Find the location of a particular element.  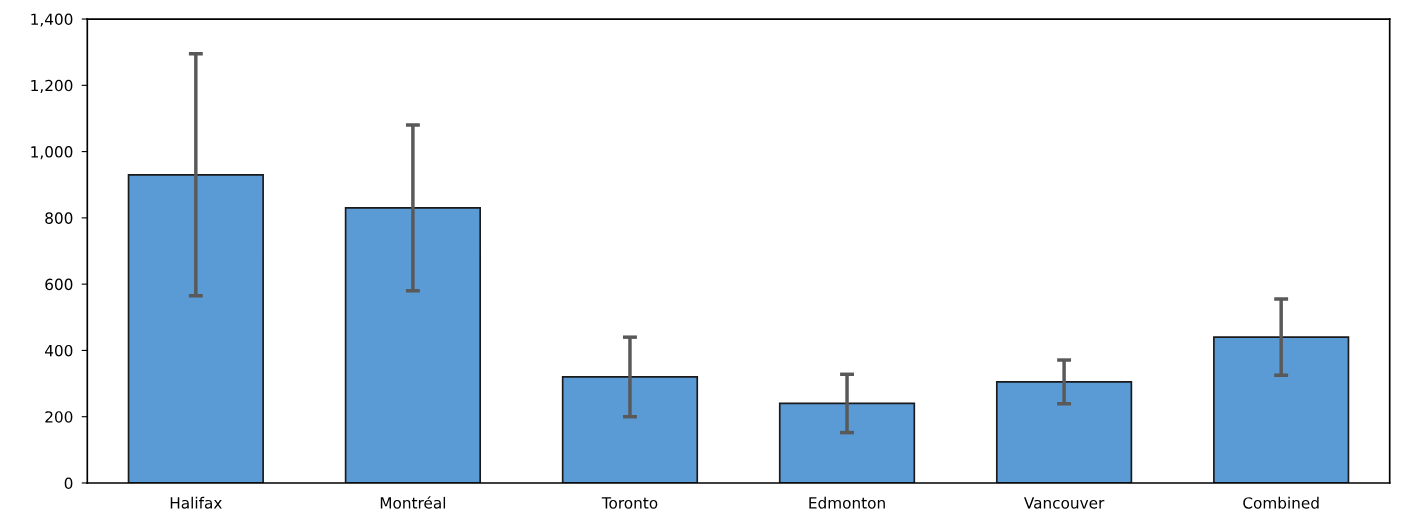

x-tick-label: Montréal is located at coordinates (413, 502).